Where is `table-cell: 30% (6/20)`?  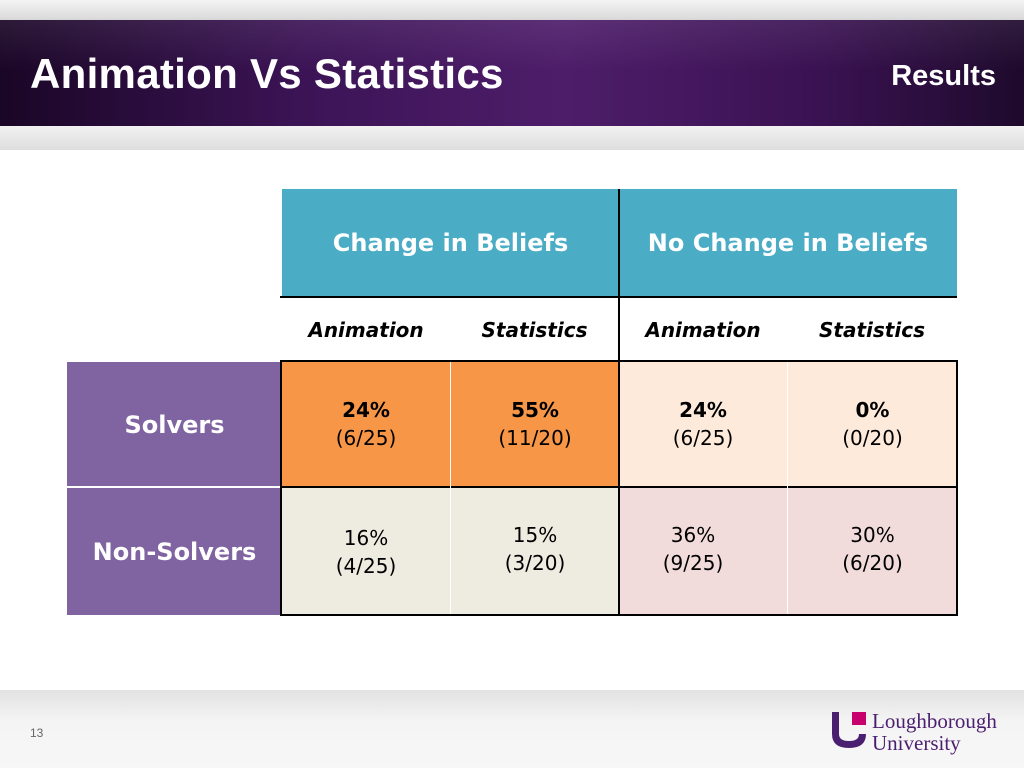
table-cell: 30% (6/20) is located at coordinates (872, 551).